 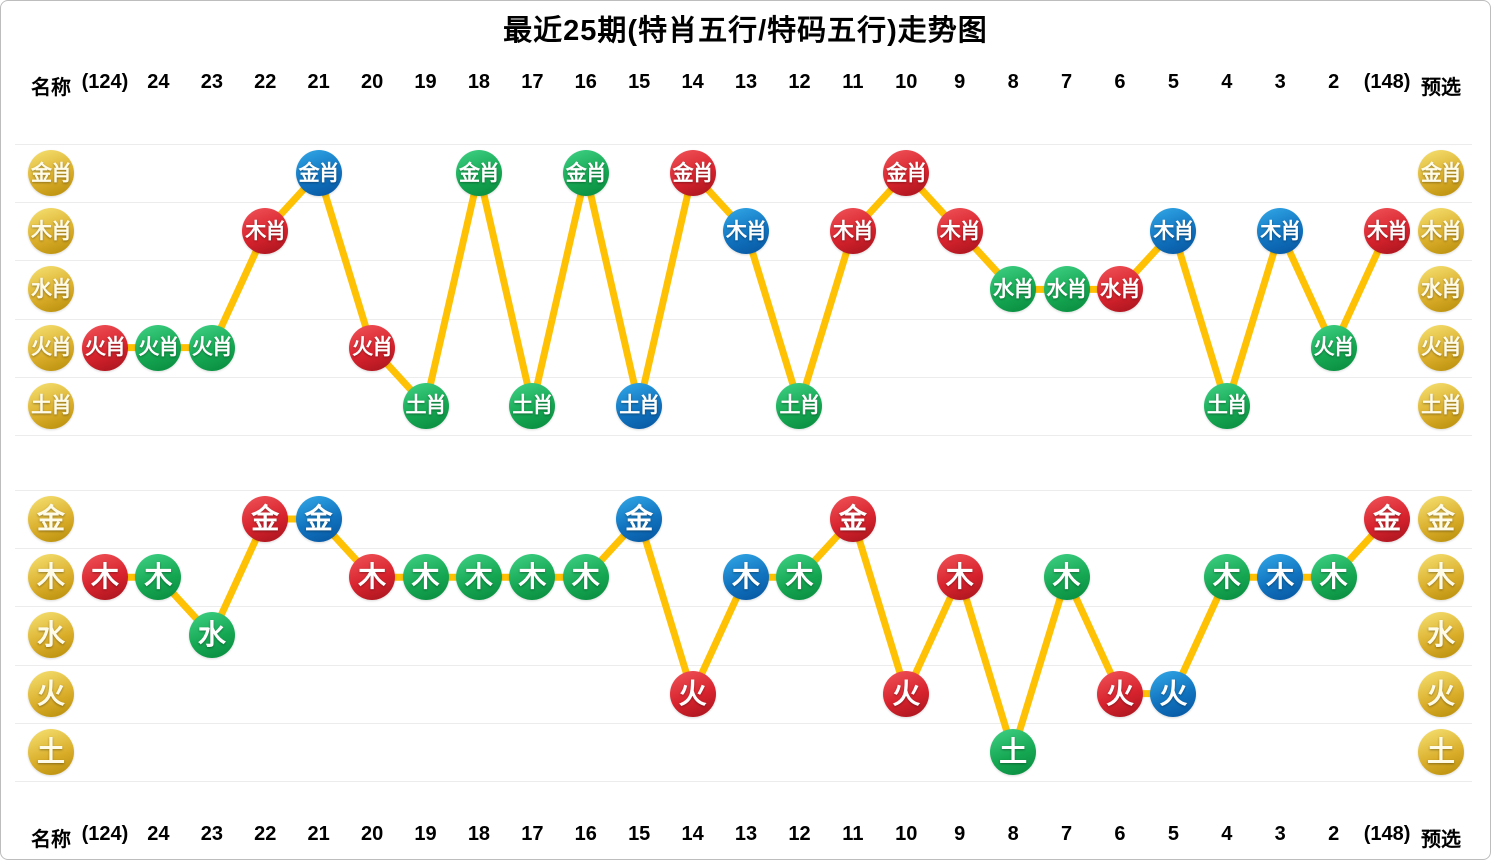 I want to click on period-column-label: (148), so click(x=1387, y=82).